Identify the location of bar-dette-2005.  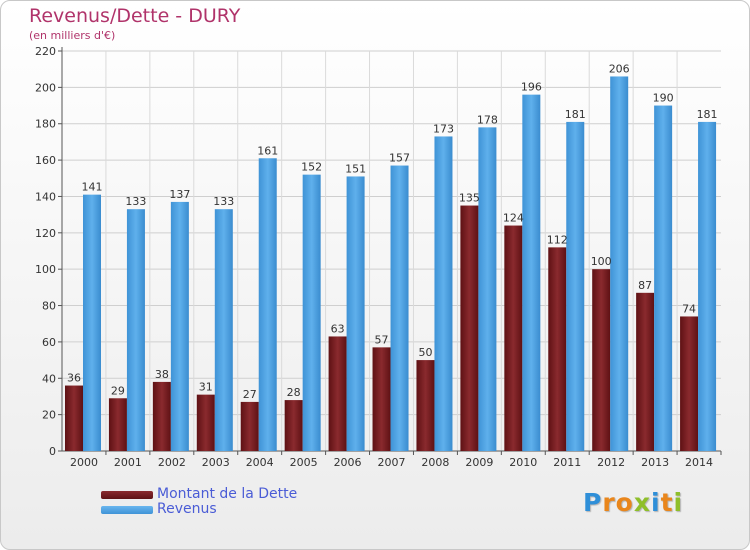
(293, 425).